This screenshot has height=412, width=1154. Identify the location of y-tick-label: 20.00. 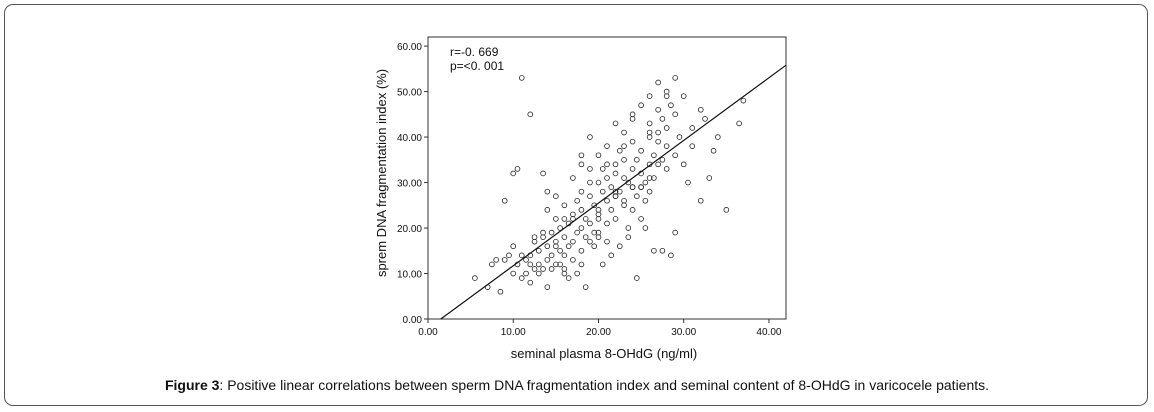
(409, 229).